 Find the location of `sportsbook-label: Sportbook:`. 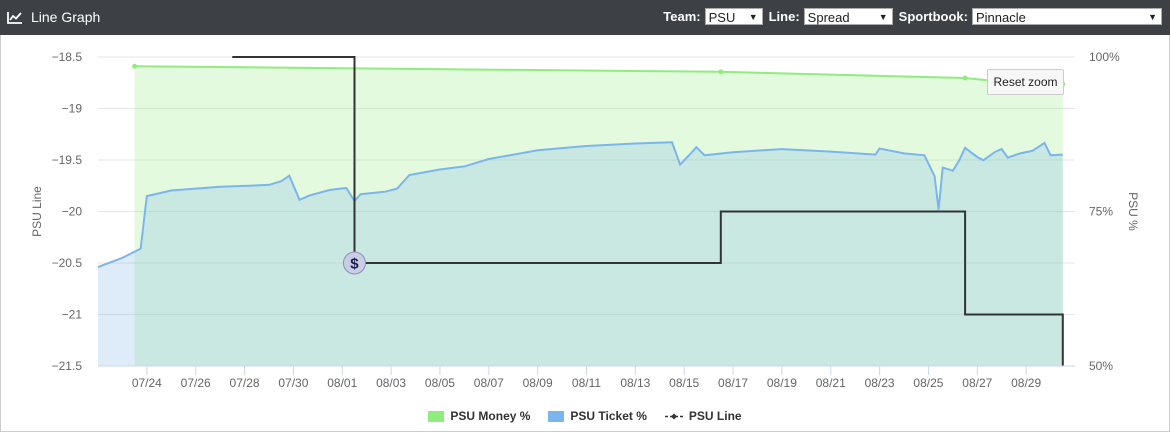

sportsbook-label: Sportbook: is located at coordinates (933, 16).